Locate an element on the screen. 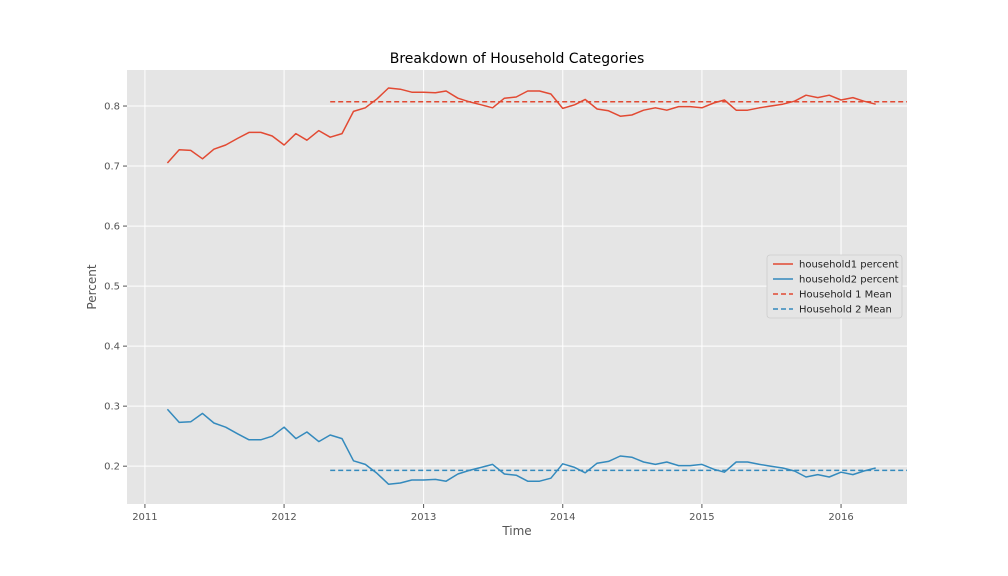 This screenshot has width=1008, height=576. x-tick-label: 2014 is located at coordinates (562, 517).